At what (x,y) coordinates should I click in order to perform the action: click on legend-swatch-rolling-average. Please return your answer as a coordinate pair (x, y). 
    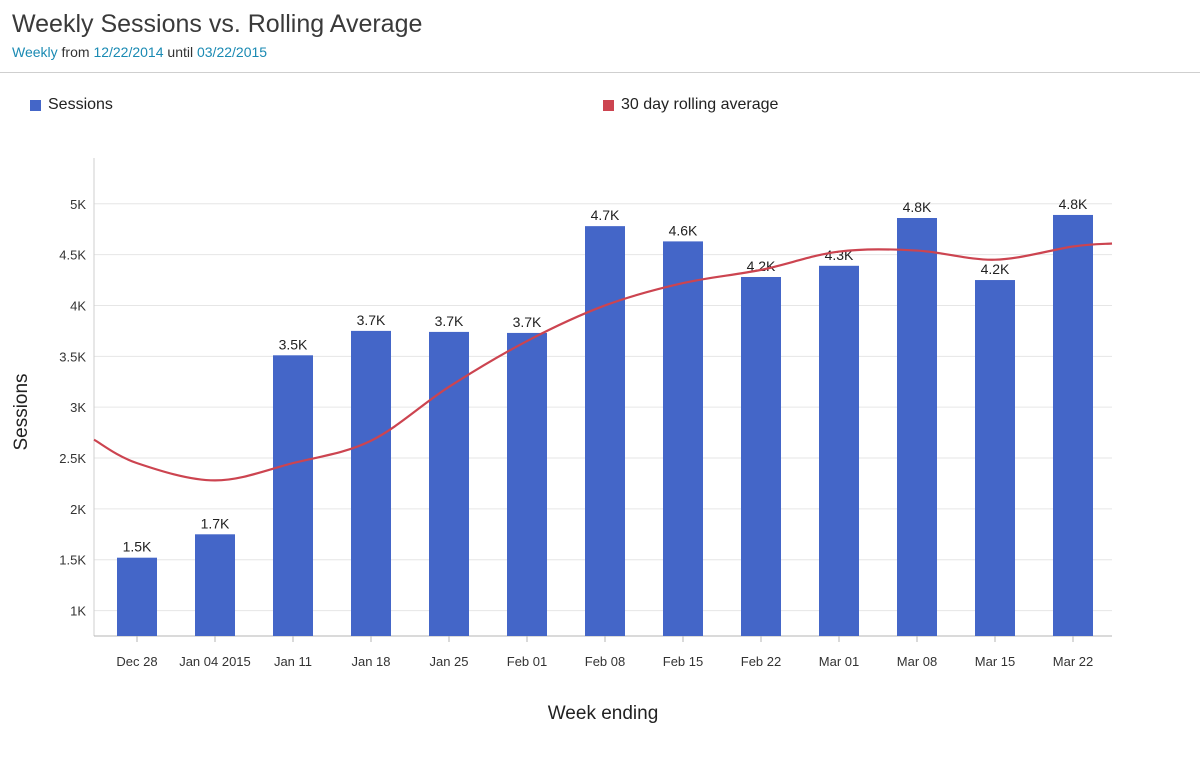
    Looking at the image, I should click on (608, 105).